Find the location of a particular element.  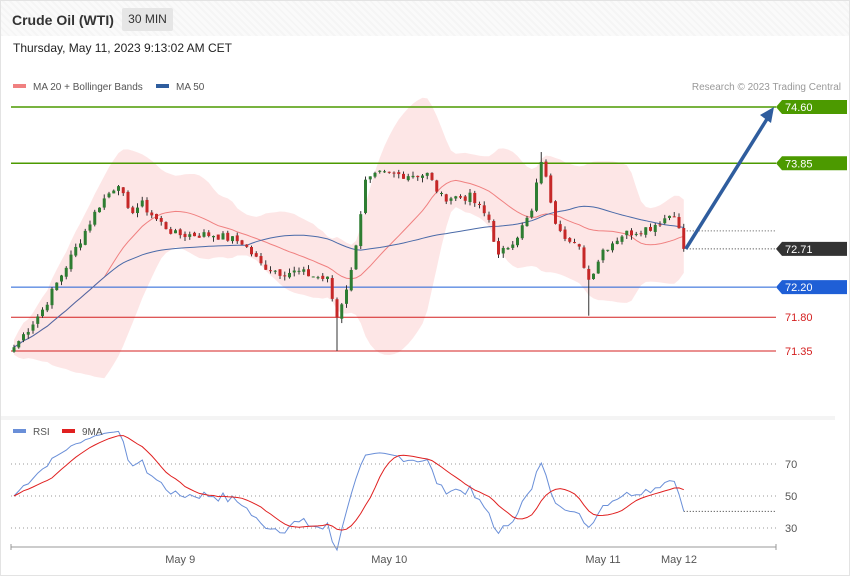

rsi-level-label: 30 is located at coordinates (791, 529).